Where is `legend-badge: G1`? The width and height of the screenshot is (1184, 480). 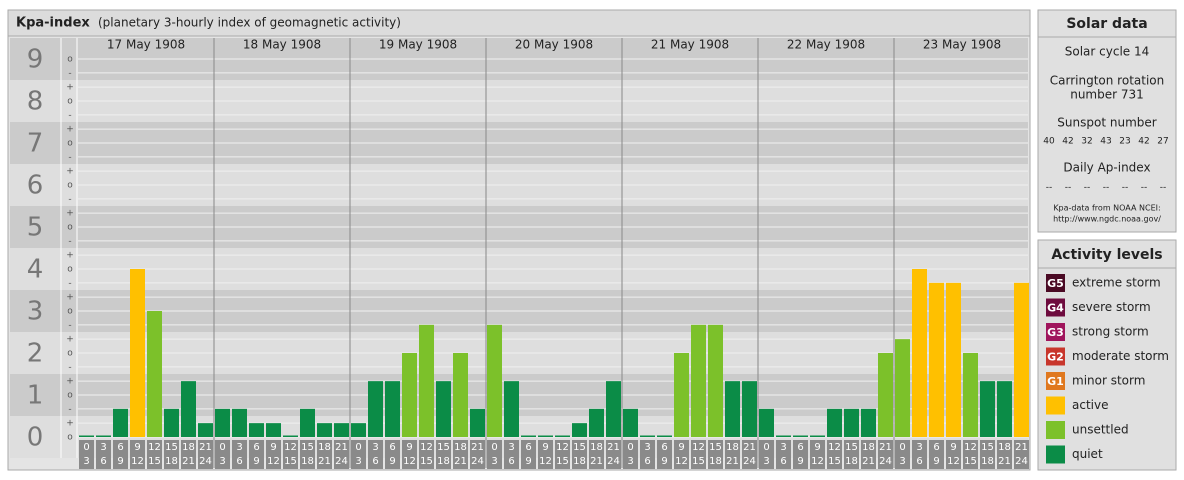
legend-badge: G1 is located at coordinates (1055, 381).